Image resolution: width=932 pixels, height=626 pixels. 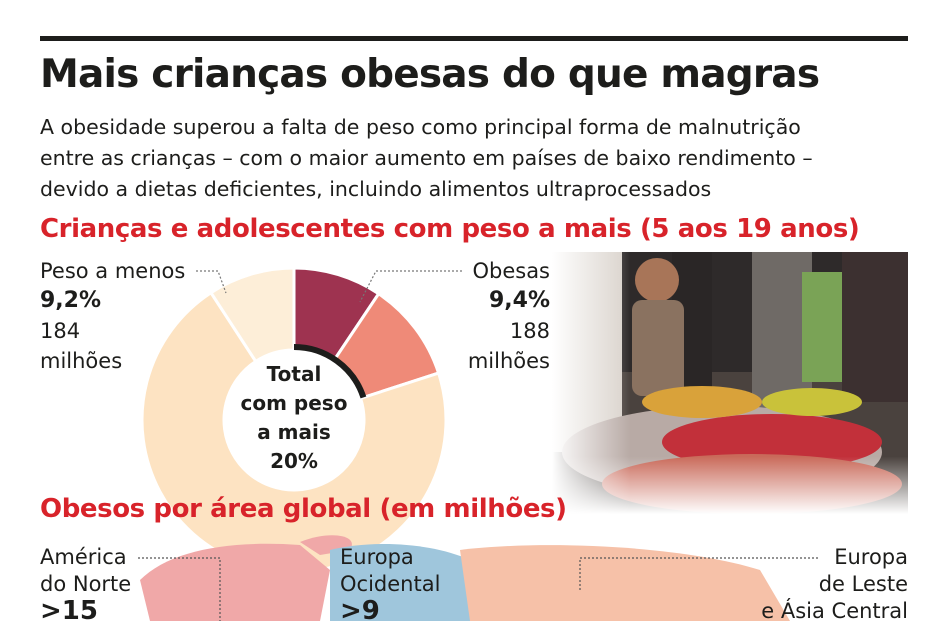 What do you see at coordinates (71, 300) in the screenshot?
I see `under-pct: 9,2%` at bounding box center [71, 300].